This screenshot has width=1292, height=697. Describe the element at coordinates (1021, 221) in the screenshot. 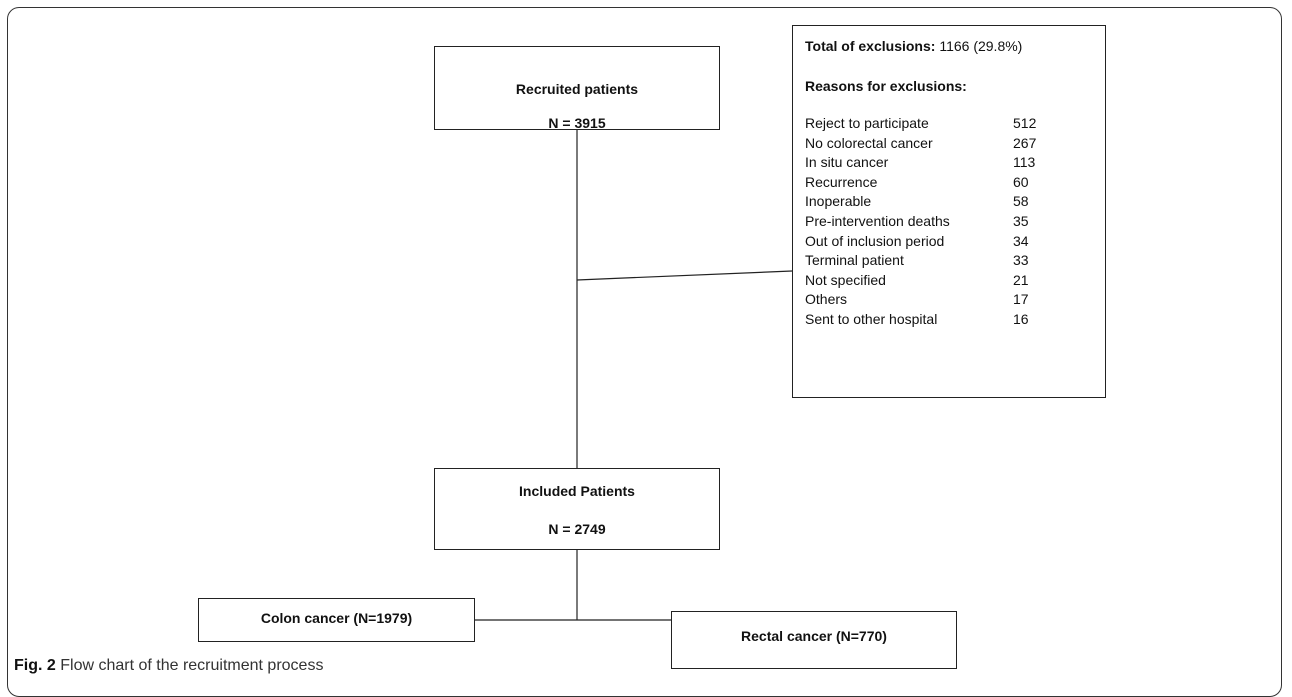

I see `reason-count: 35` at that location.